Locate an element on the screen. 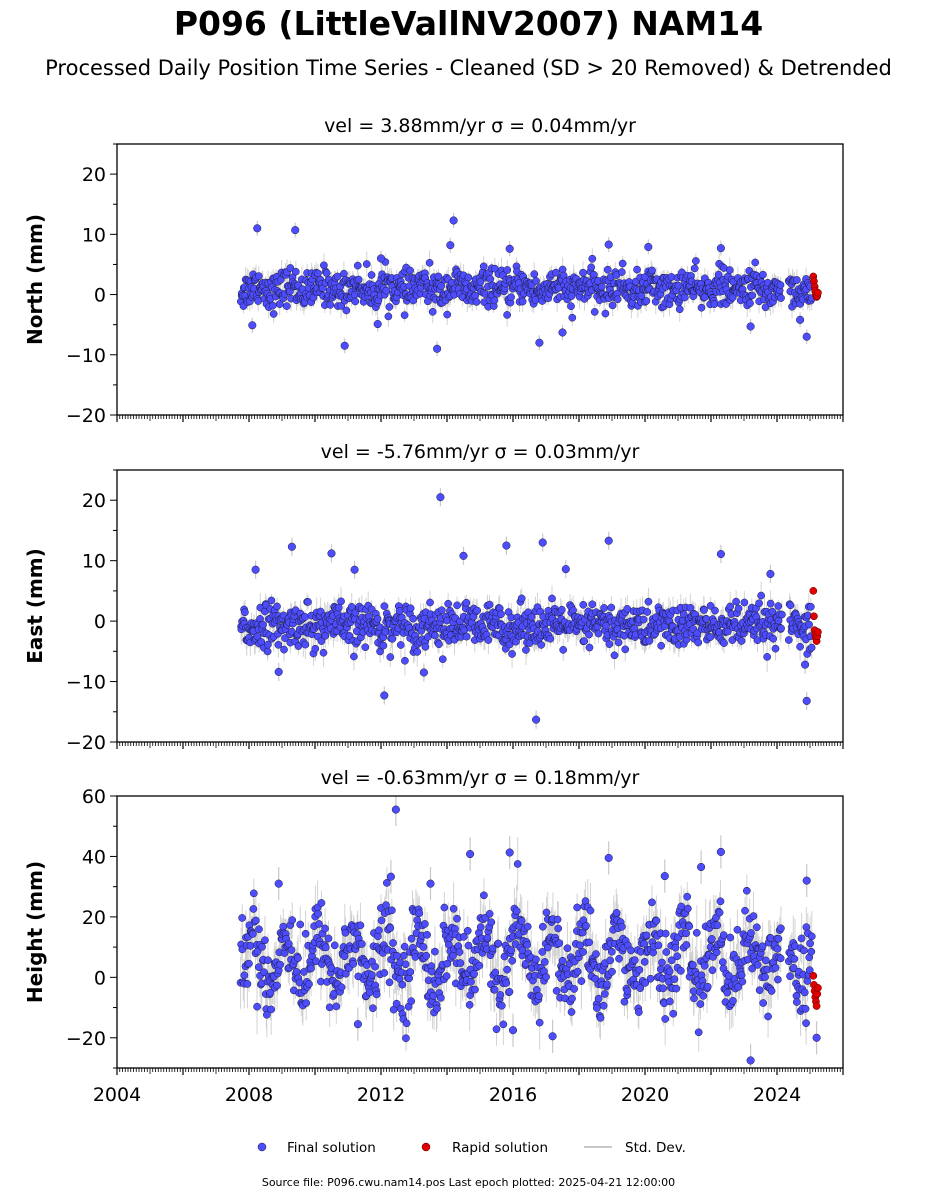 This screenshot has height=1200, width=937. page-title: P096 (LittleVallNV2007) NAM14 is located at coordinates (468, 23).